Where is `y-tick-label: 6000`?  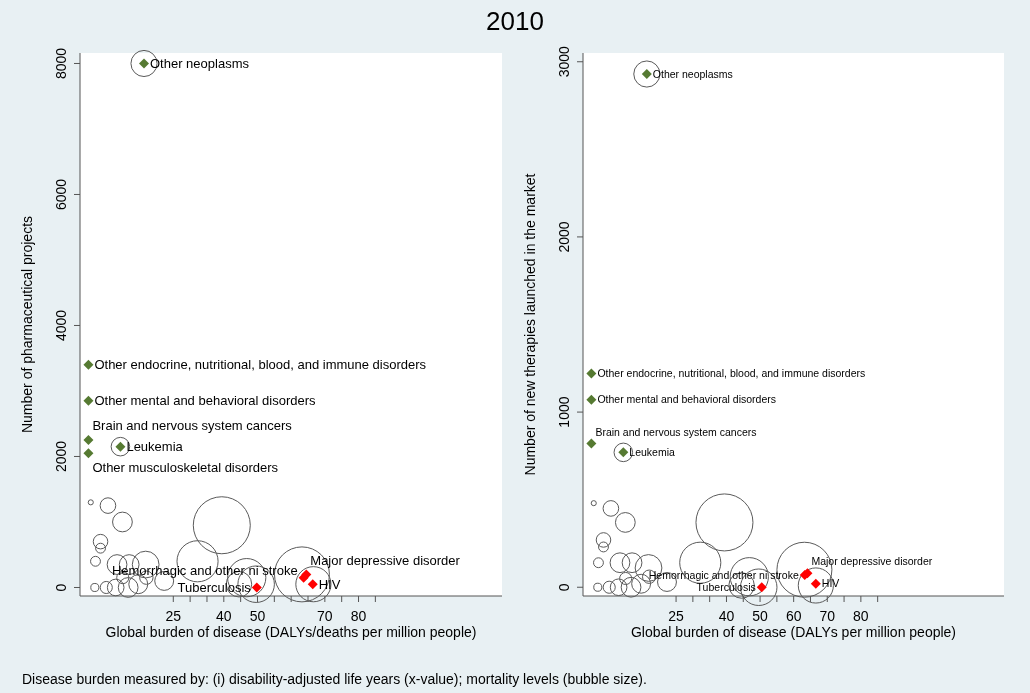 y-tick-label: 6000 is located at coordinates (61, 194).